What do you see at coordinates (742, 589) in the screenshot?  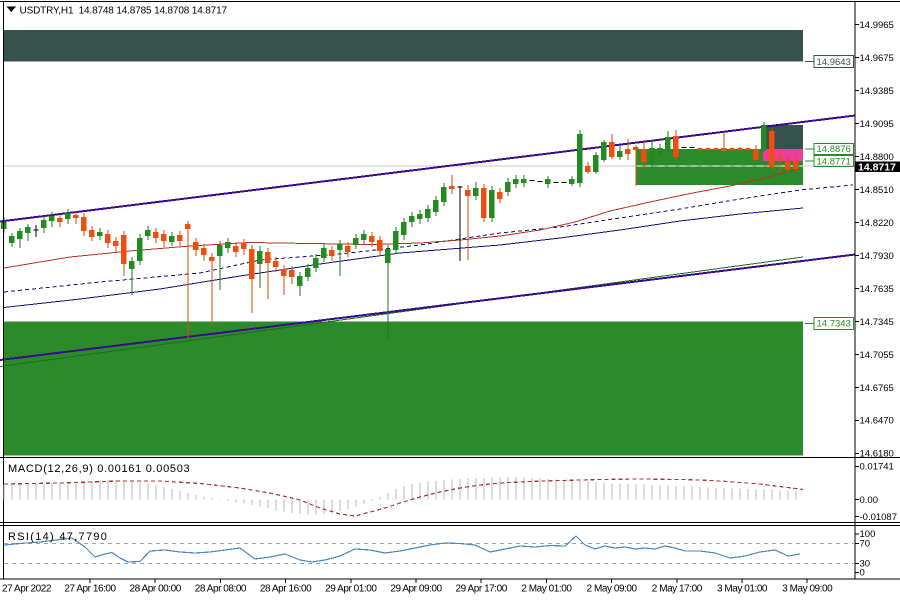 I see `svg-text: 3 May 01:00` at bounding box center [742, 589].